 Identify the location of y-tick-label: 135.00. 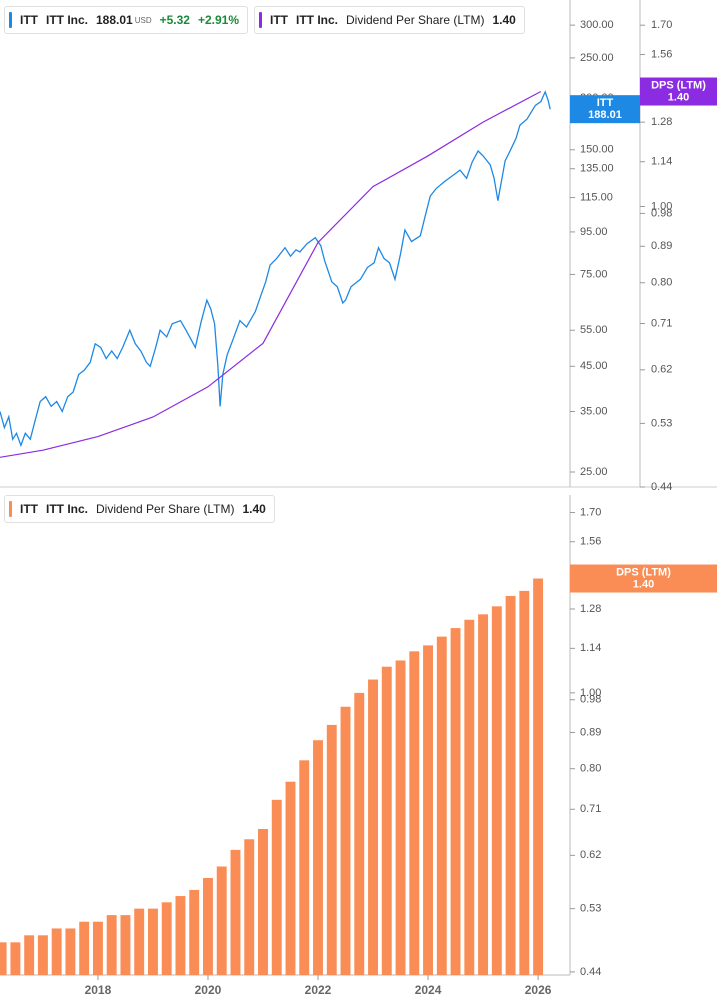
(597, 169).